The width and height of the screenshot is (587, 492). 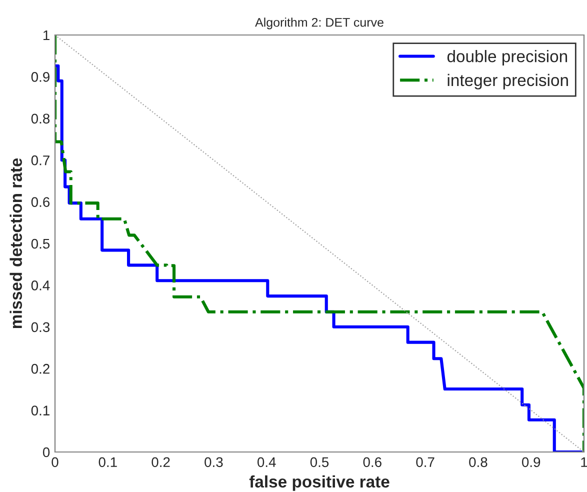 What do you see at coordinates (40, 285) in the screenshot?
I see `y-tick-label: 0.4` at bounding box center [40, 285].